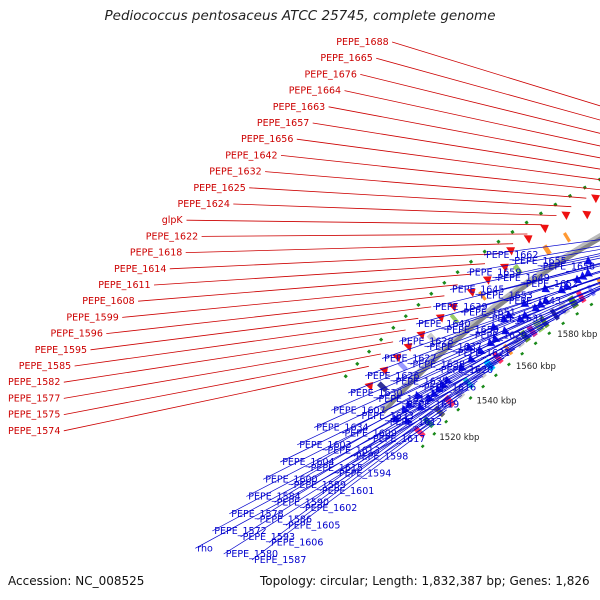 The image size is (600, 600). I want to click on reverse-gene-label: PEPE_1580, so click(252, 554).